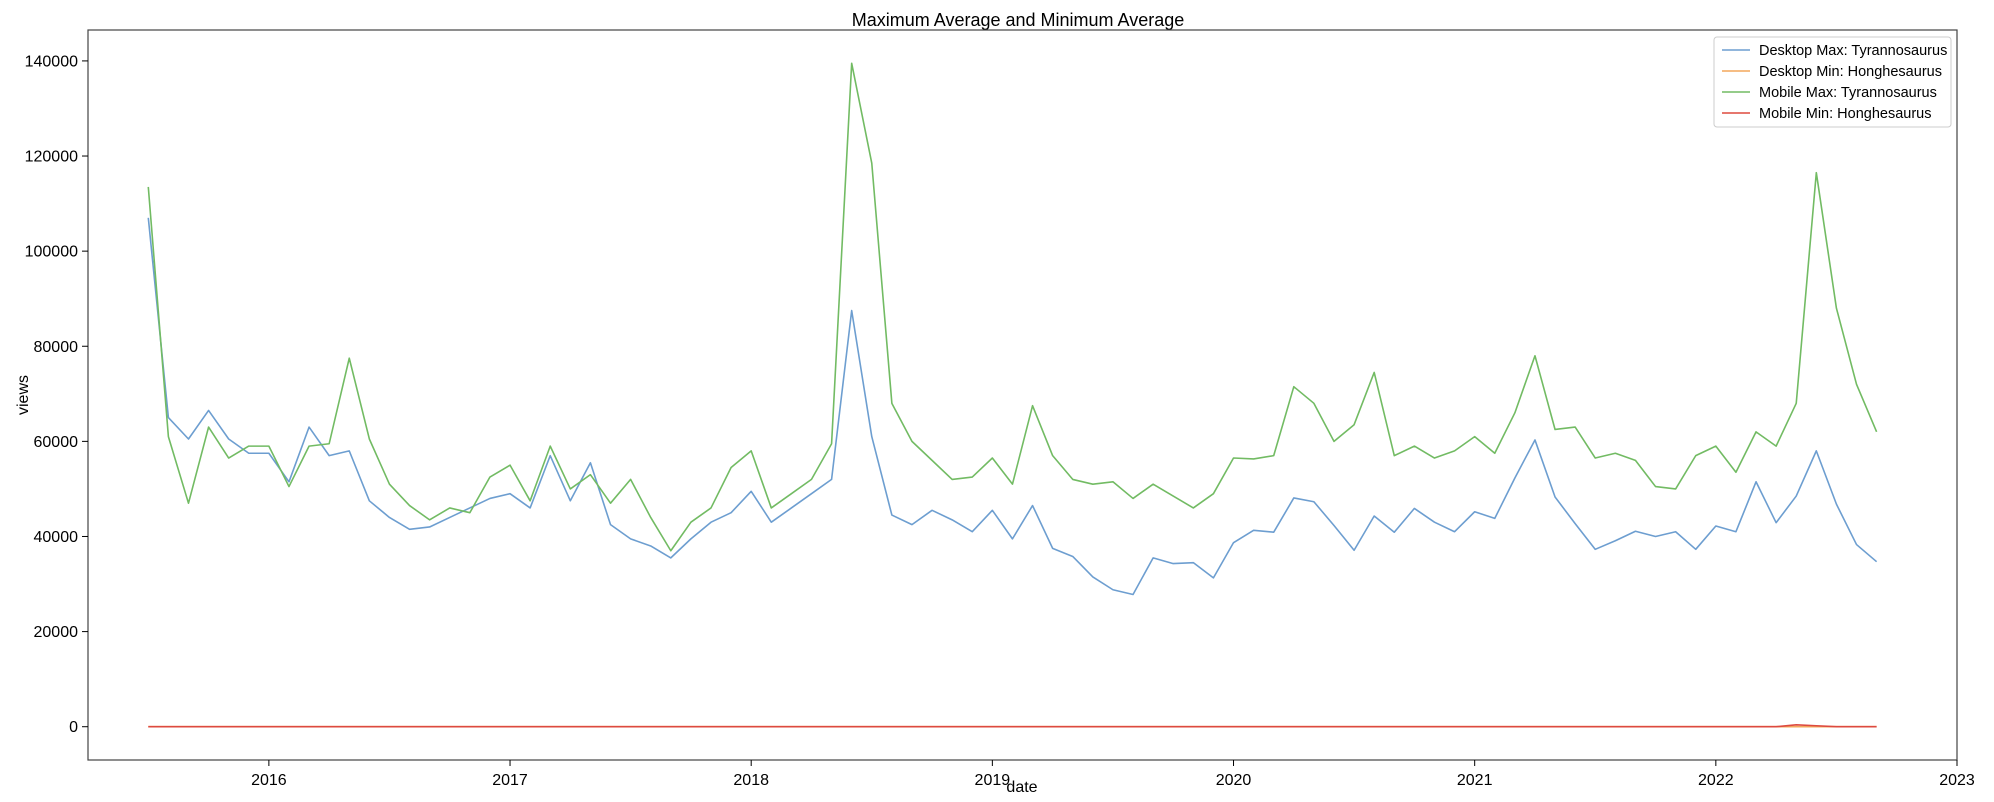 This screenshot has height=802, width=1994. What do you see at coordinates (1234, 780) in the screenshot?
I see `x-tick-label-4: 2020` at bounding box center [1234, 780].